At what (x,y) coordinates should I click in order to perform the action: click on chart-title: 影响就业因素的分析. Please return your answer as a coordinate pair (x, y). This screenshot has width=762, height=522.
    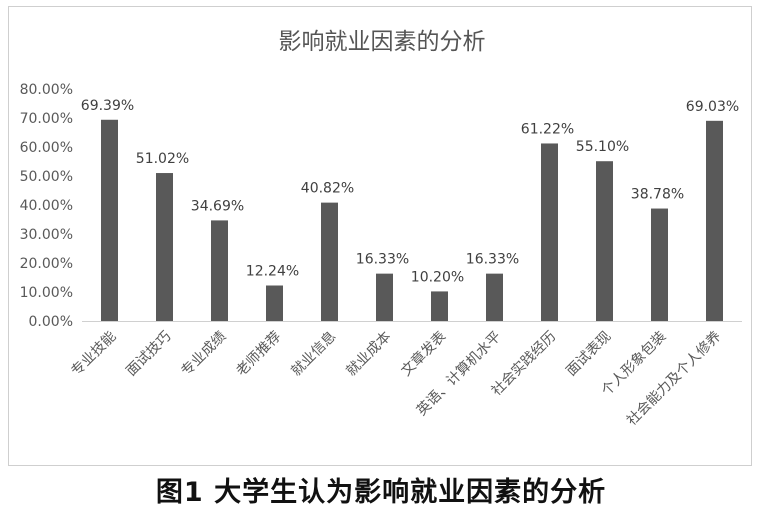
    Looking at the image, I should click on (382, 42).